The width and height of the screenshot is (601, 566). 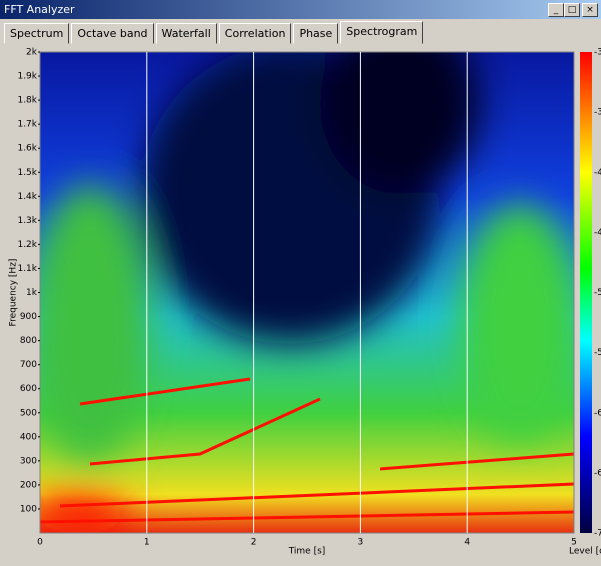 I want to click on title-bar: FFT Analyzer _ □ ×, so click(x=300, y=9).